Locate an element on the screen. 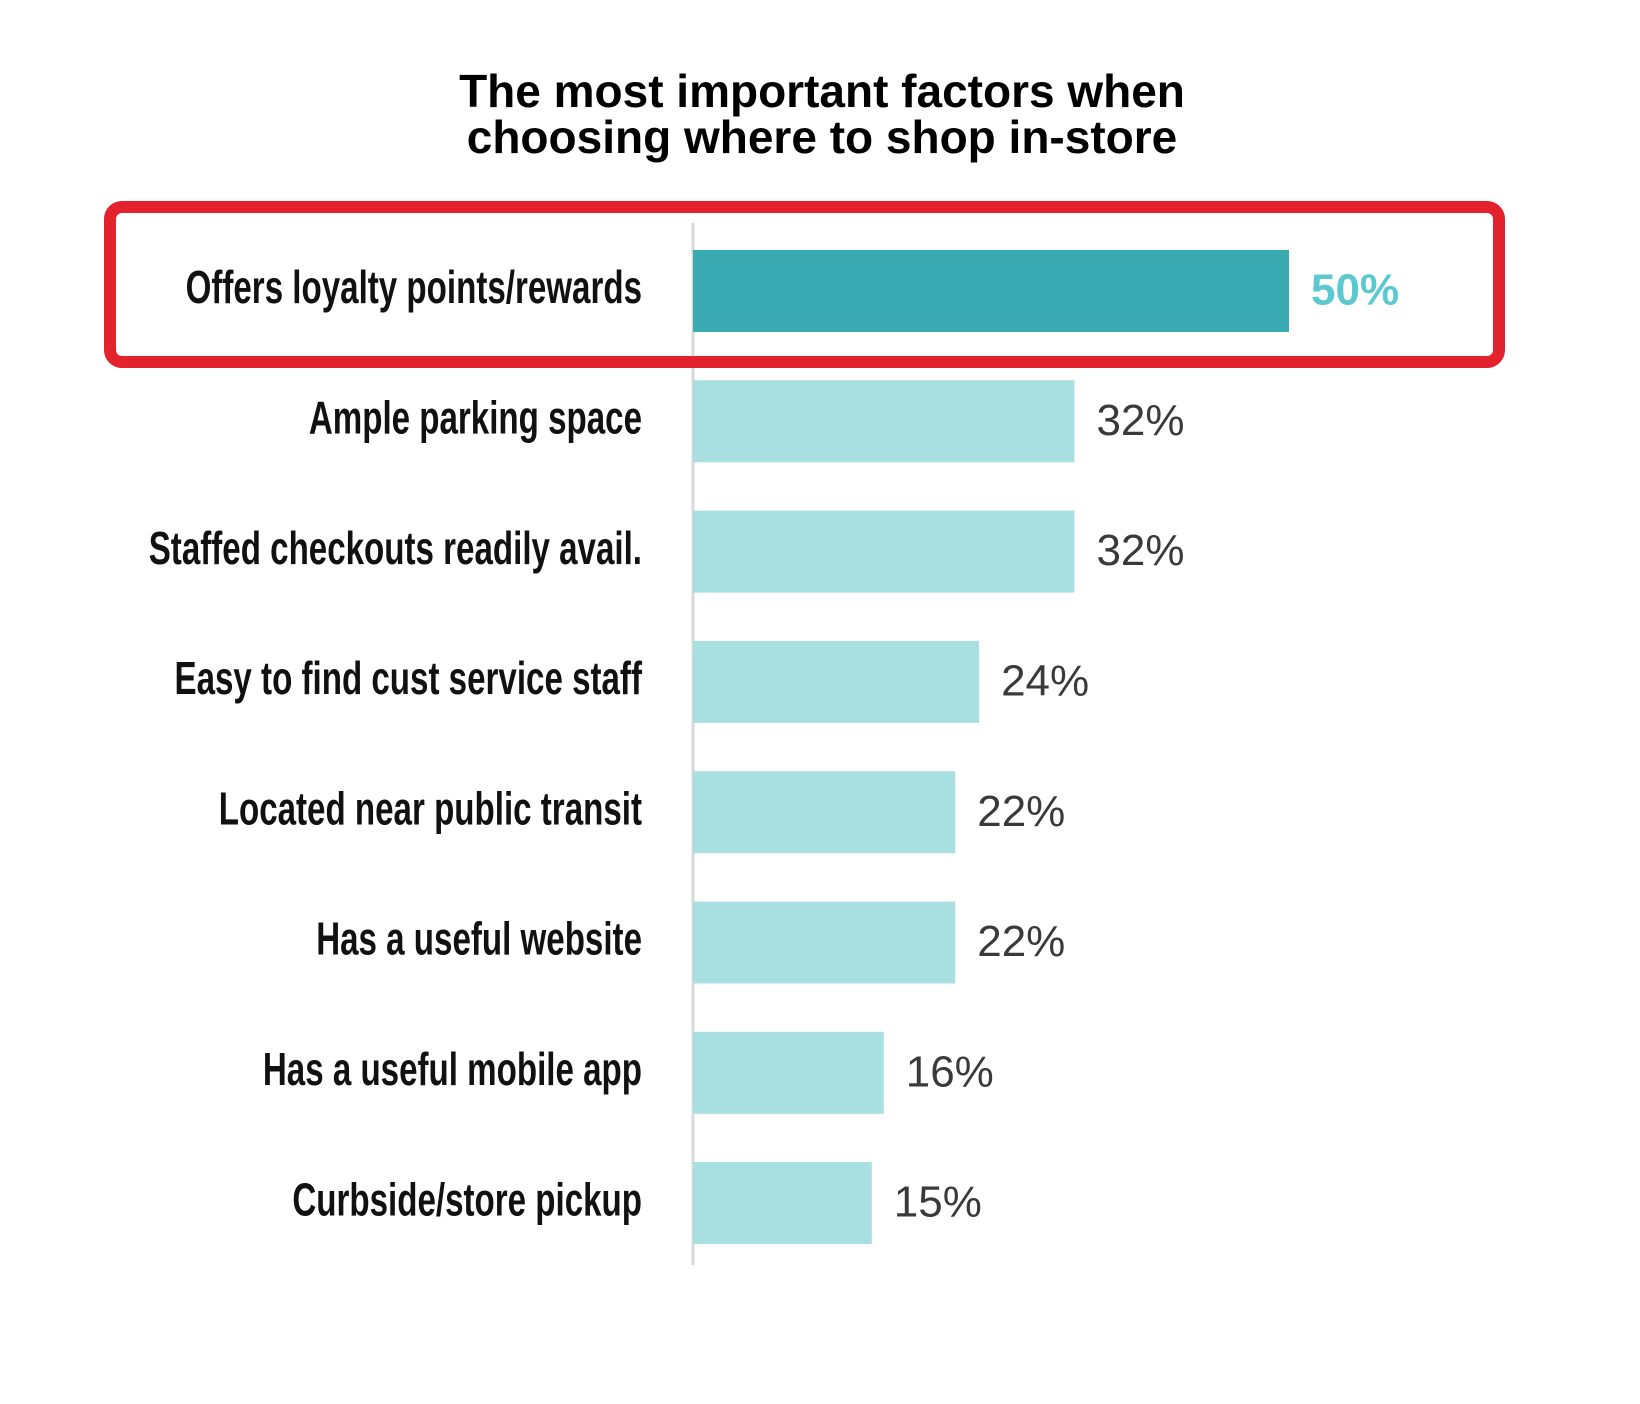 The width and height of the screenshot is (1640, 1404). category-label: Offers loyalty points/rewards is located at coordinates (414, 288).